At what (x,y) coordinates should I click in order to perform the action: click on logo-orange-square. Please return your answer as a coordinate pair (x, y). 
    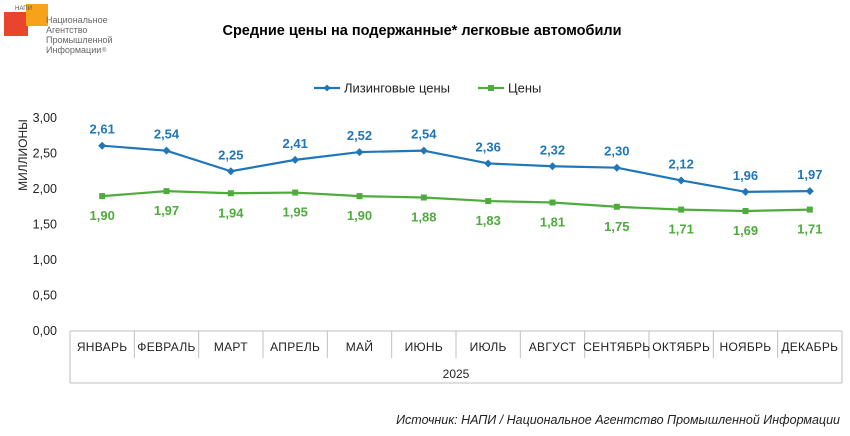
    Looking at the image, I should click on (37, 15).